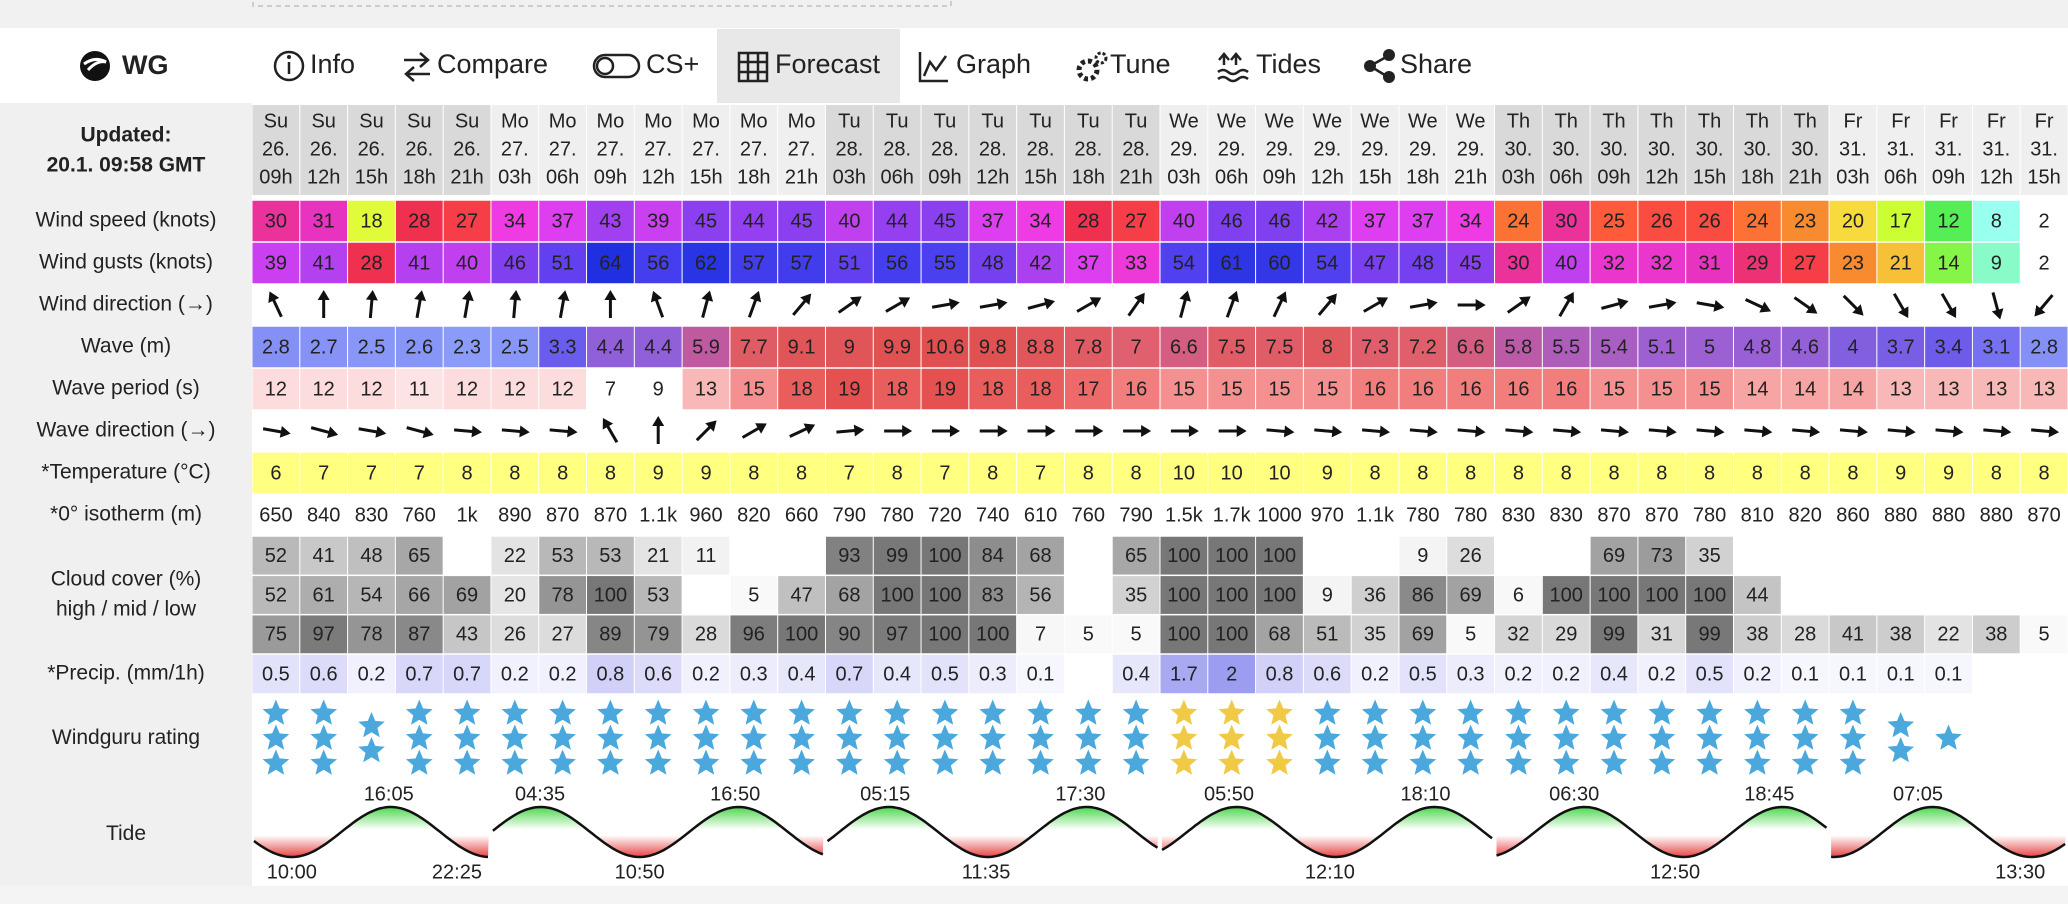 Image resolution: width=2068 pixels, height=904 pixels. I want to click on header-day: Th, so click(1804, 121).